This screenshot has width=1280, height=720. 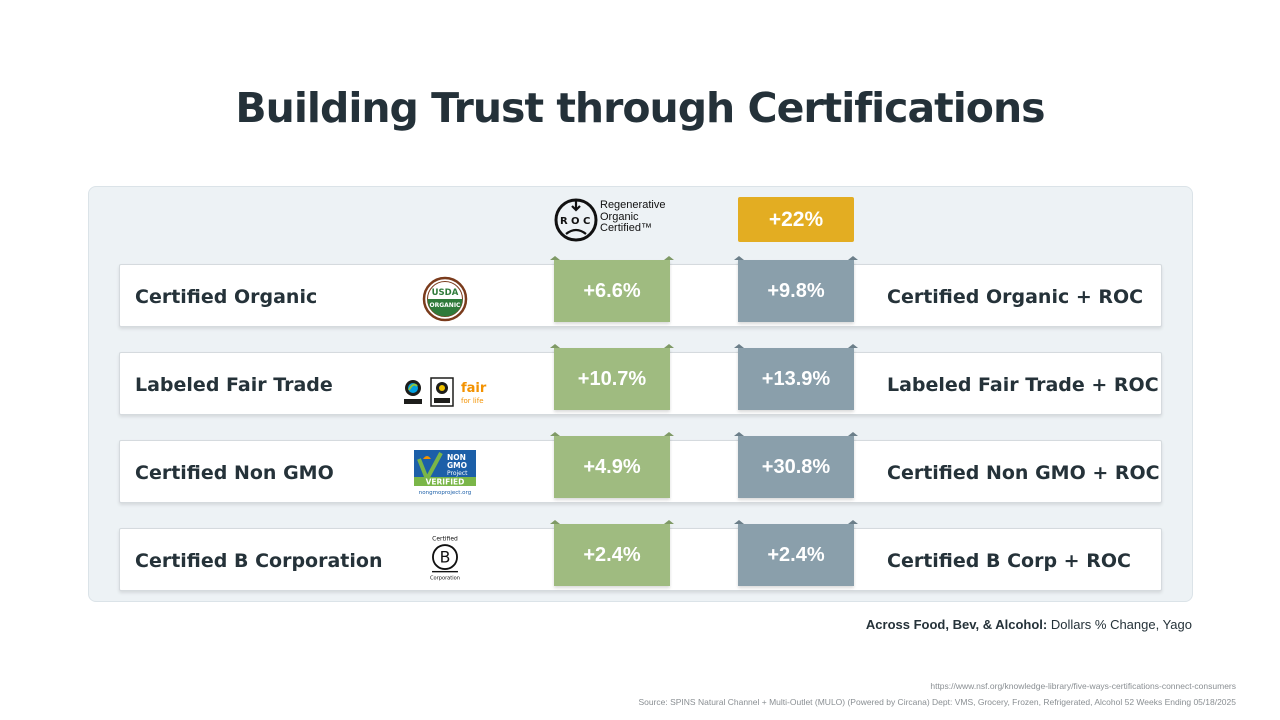 What do you see at coordinates (226, 296) in the screenshot?
I see `row-label: Certified Organic` at bounding box center [226, 296].